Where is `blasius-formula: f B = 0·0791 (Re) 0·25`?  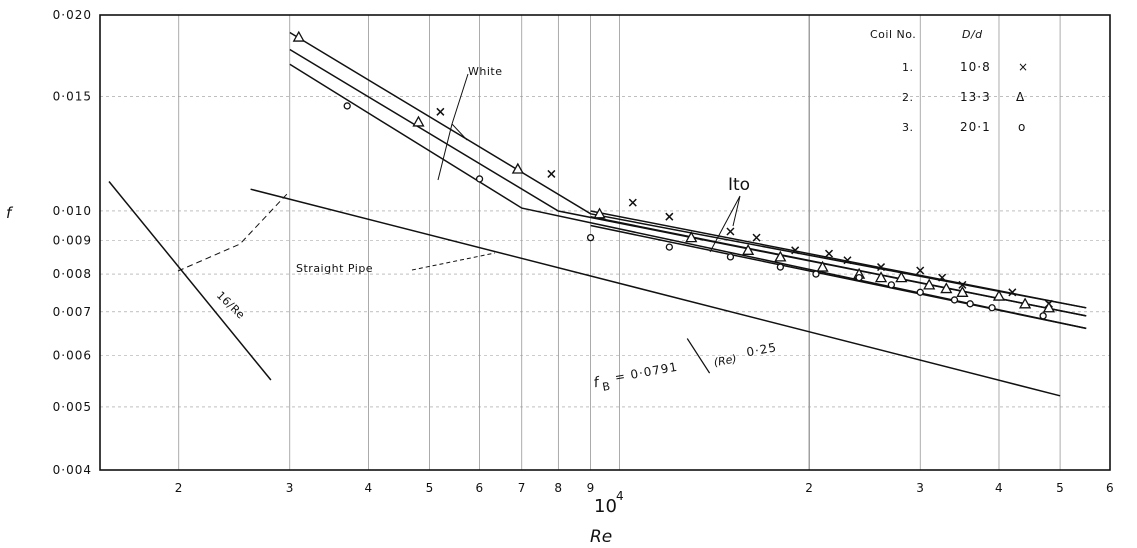 blasius-formula: f B = 0·0791 (Re) 0·25 is located at coordinates (685, 366).